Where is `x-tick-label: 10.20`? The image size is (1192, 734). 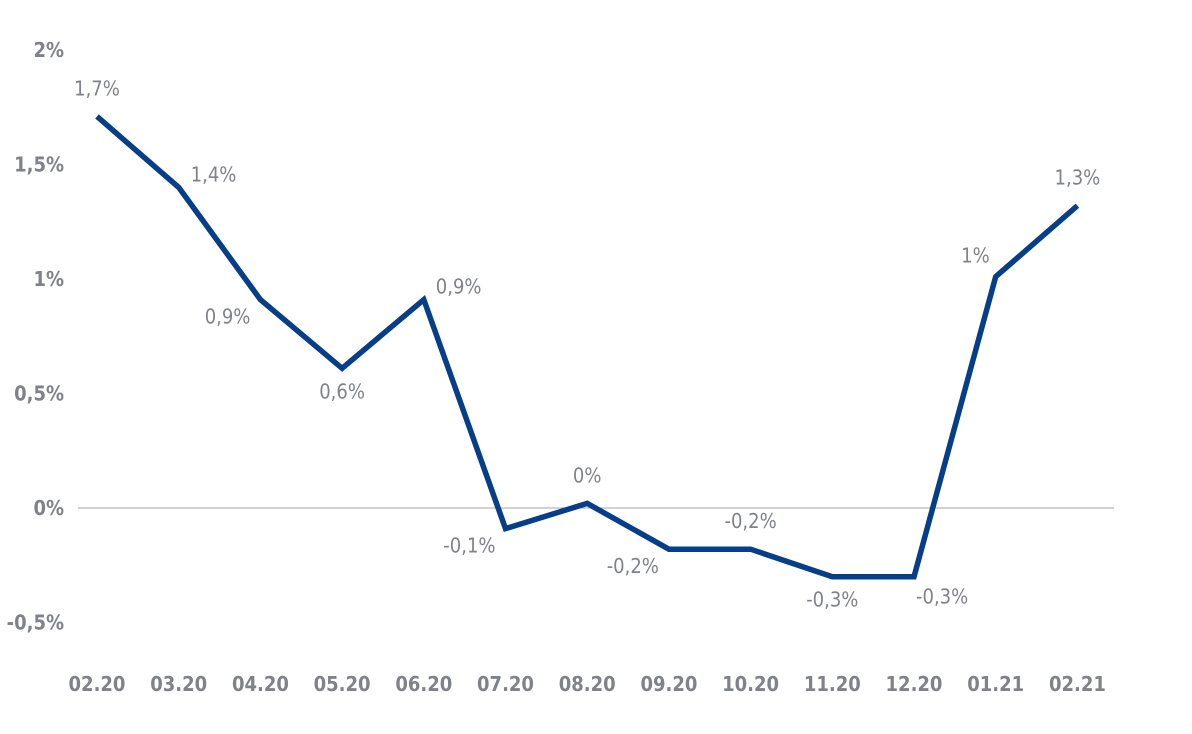
x-tick-label: 10.20 is located at coordinates (750, 684).